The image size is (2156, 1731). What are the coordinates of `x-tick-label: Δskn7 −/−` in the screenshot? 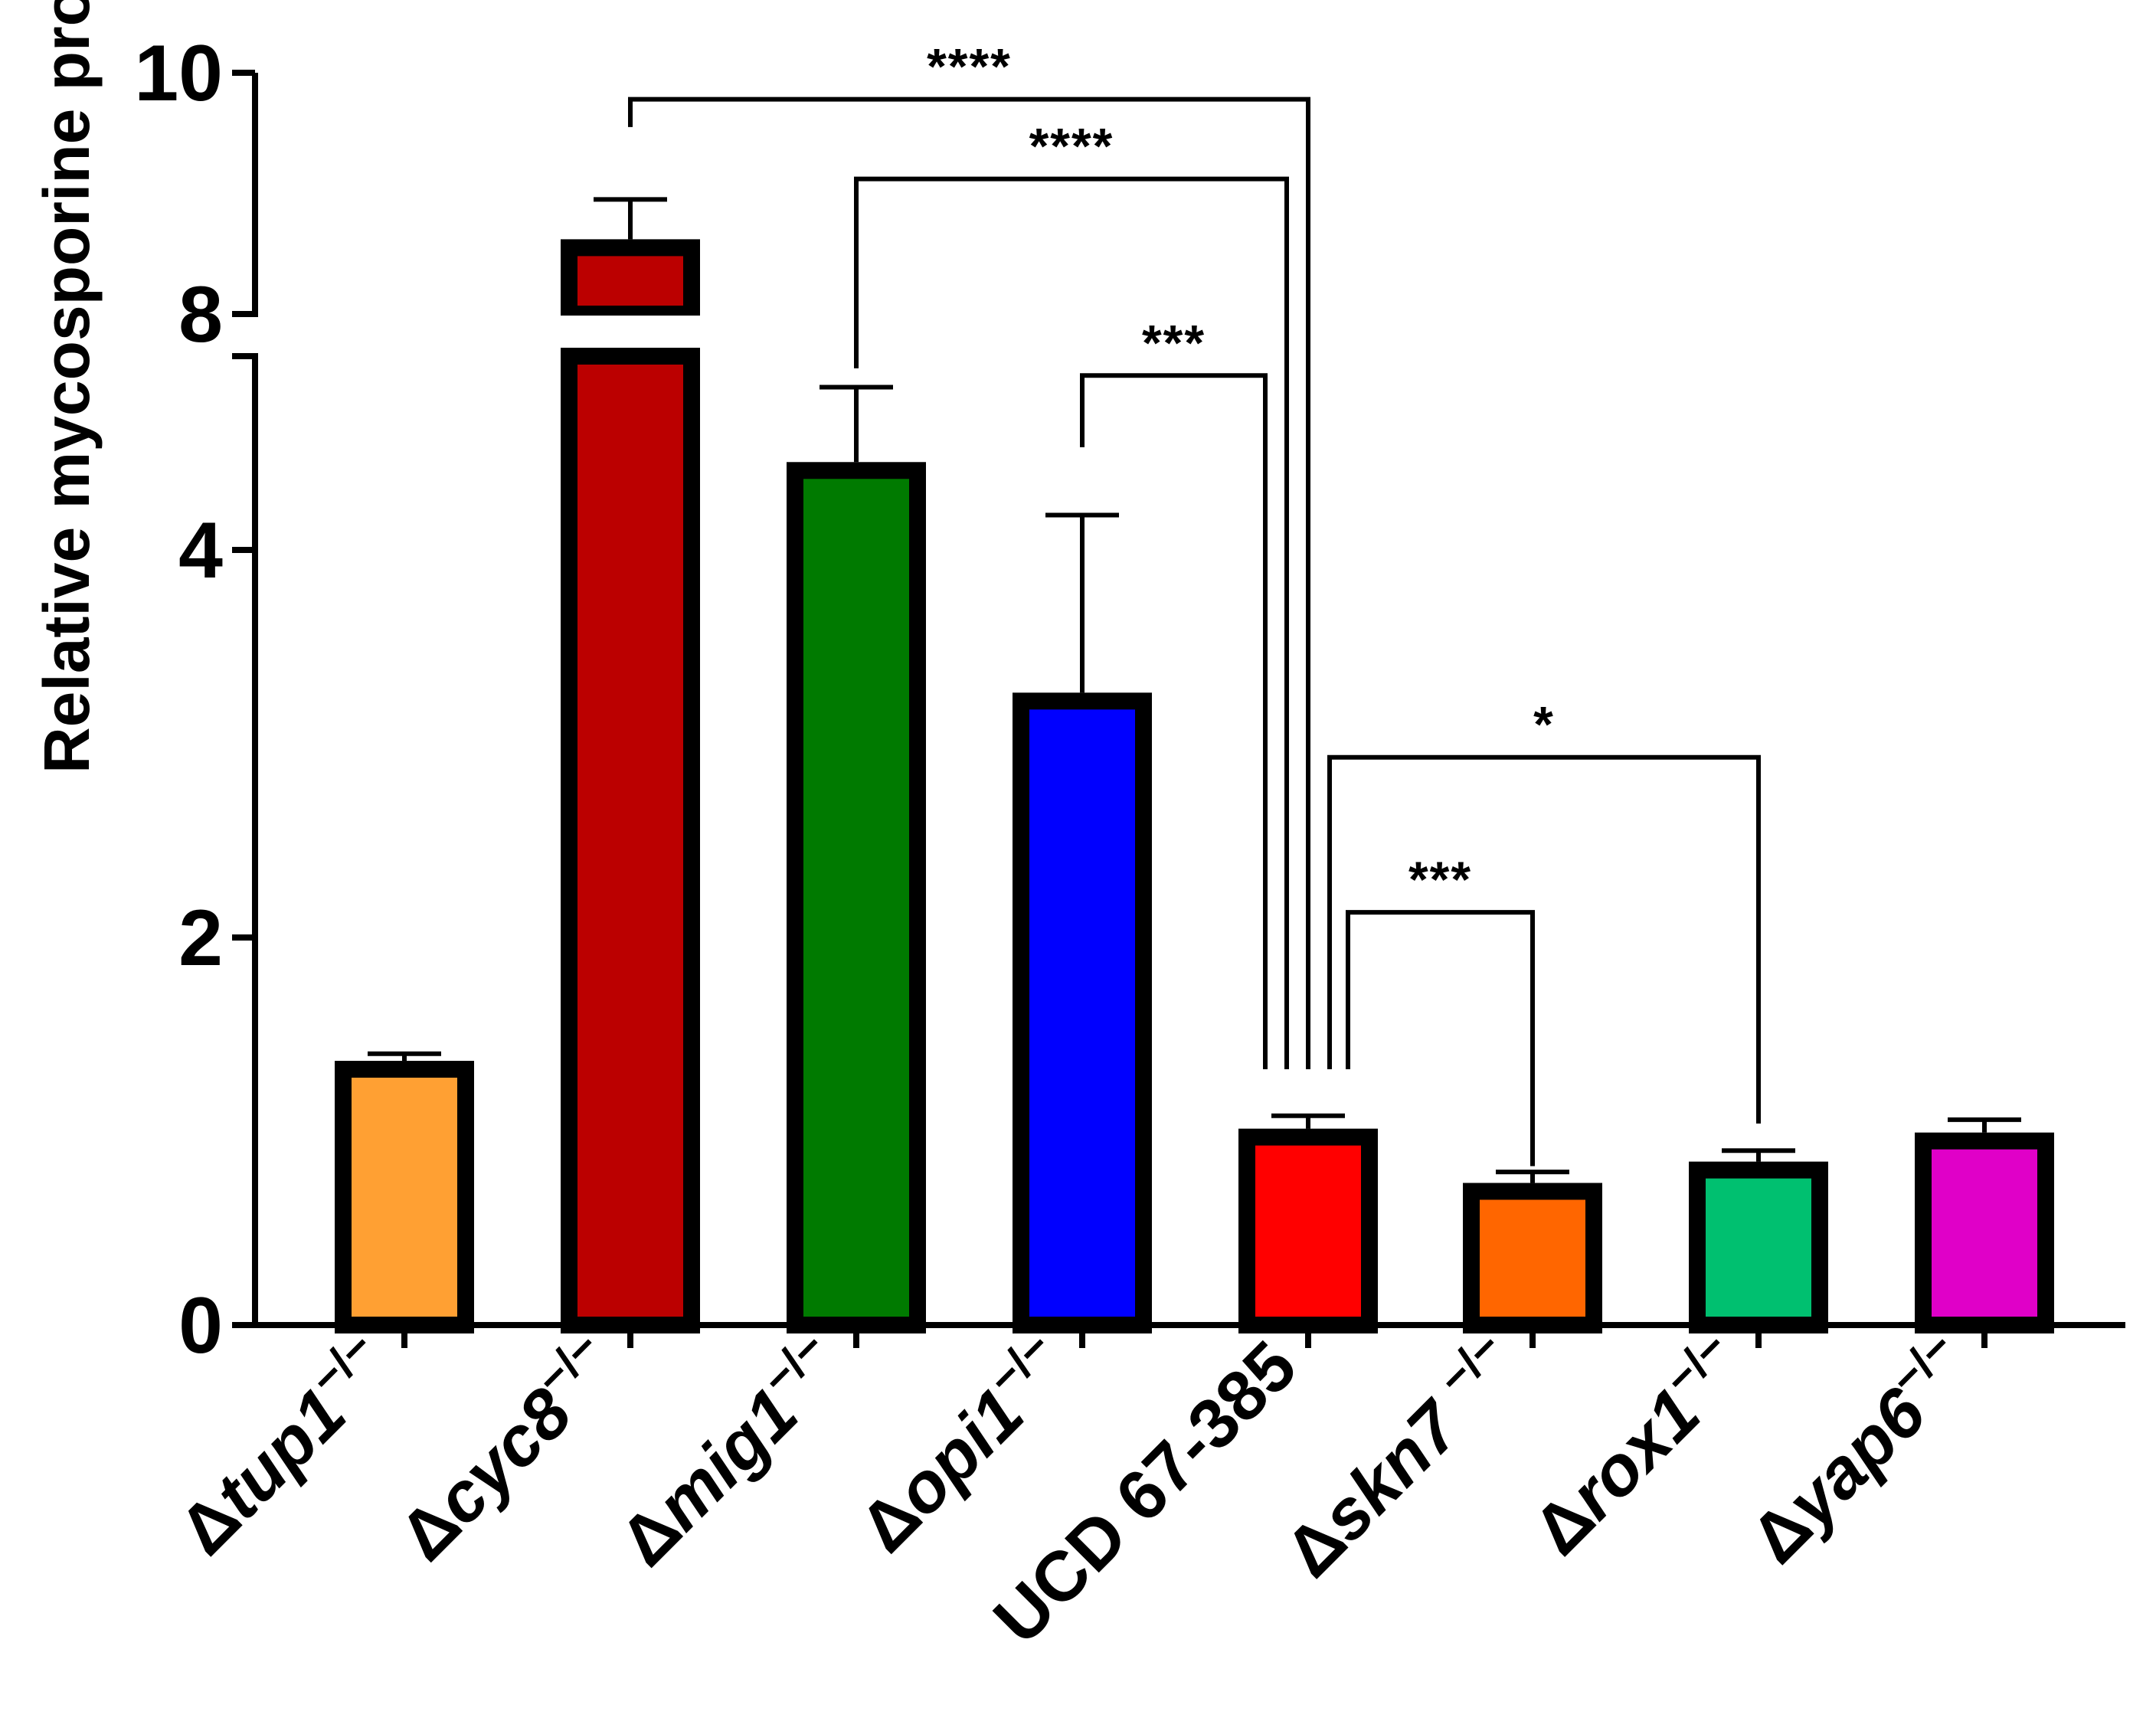 It's located at (1400, 1456).